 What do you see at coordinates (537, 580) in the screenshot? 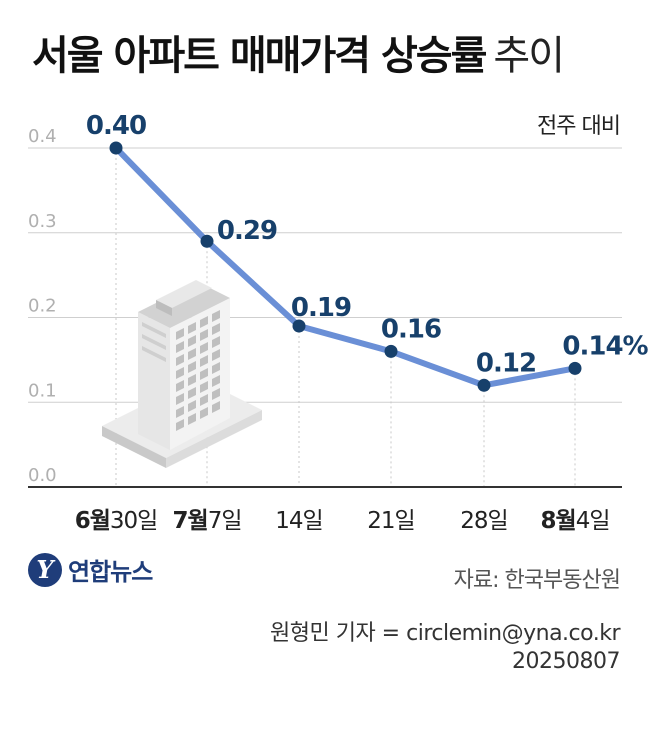
I see `source-note: 자료: 한국부동산원` at bounding box center [537, 580].